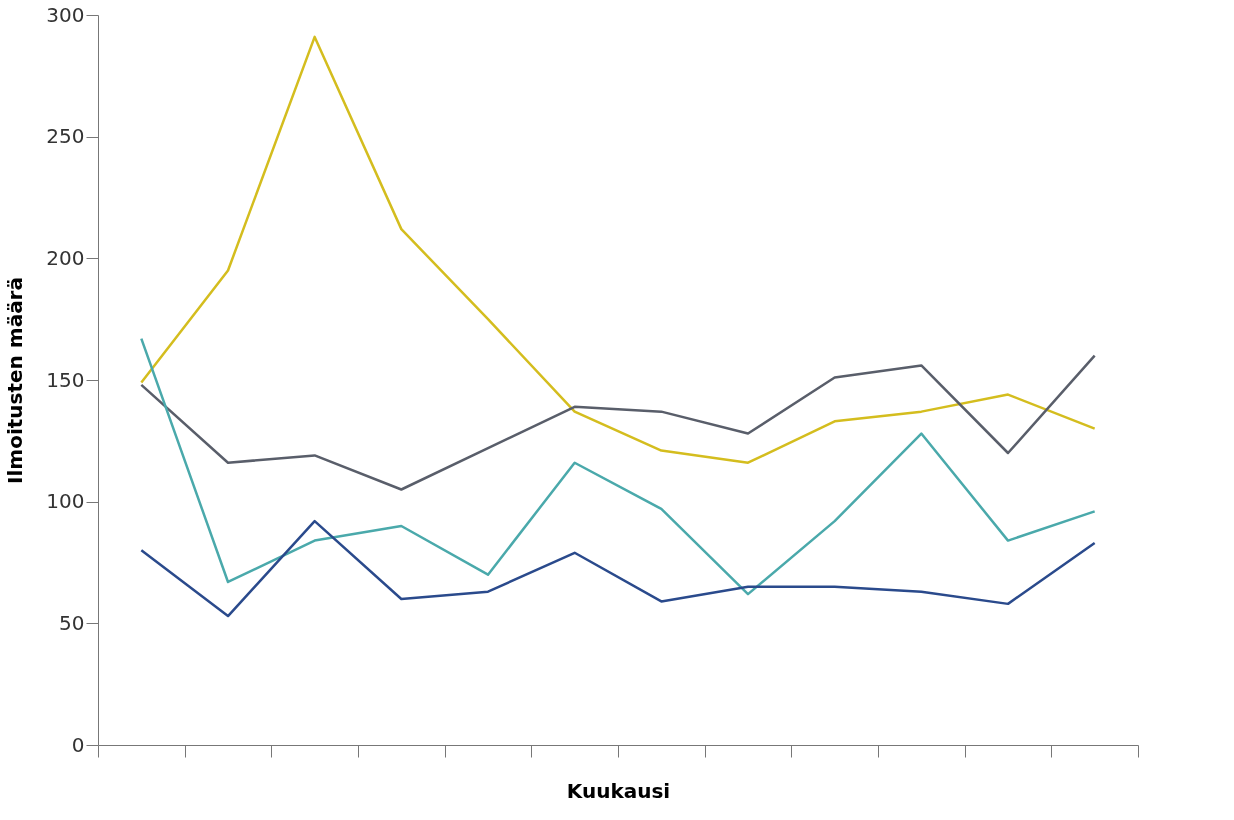 Image resolution: width=1234 pixels, height=820 pixels. I want to click on y-tick-label: 200, so click(65, 257).